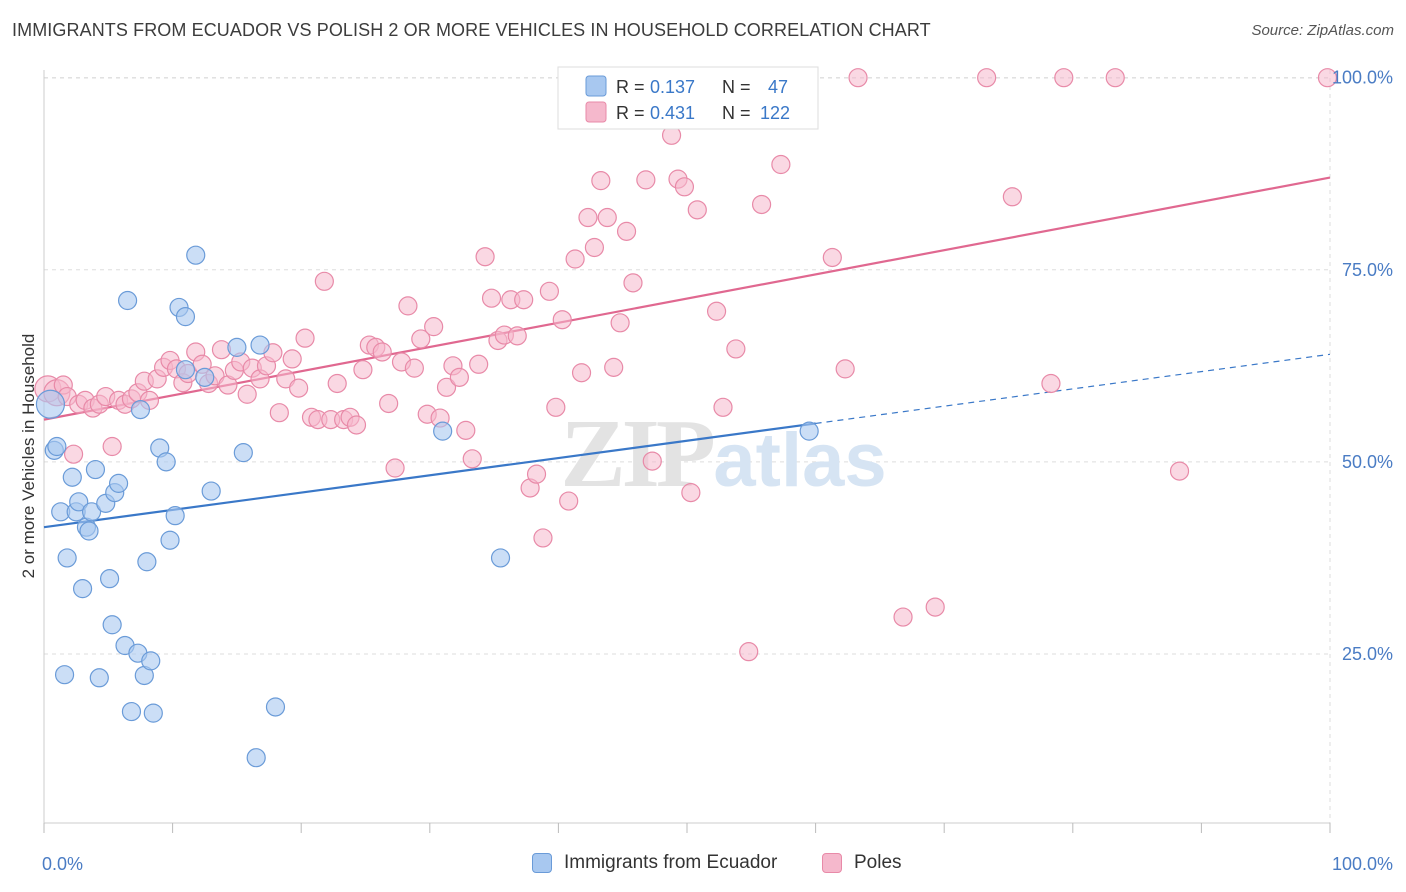  Describe the element at coordinates (736, 113) in the screenshot. I see `legend-n-label-poles: N =` at that location.